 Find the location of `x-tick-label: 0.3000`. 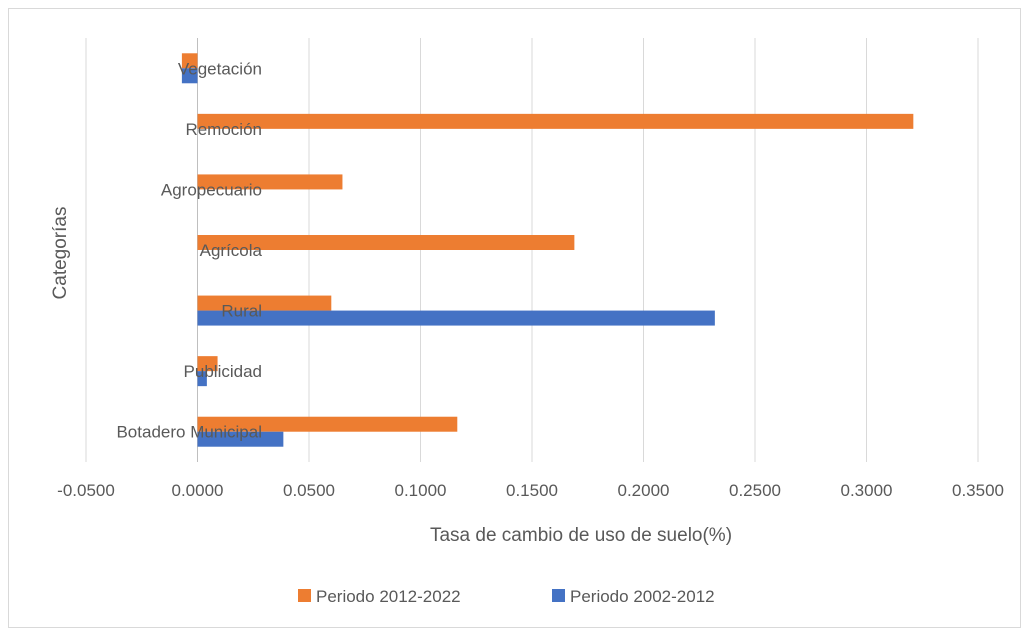

x-tick-label: 0.3000 is located at coordinates (867, 490).